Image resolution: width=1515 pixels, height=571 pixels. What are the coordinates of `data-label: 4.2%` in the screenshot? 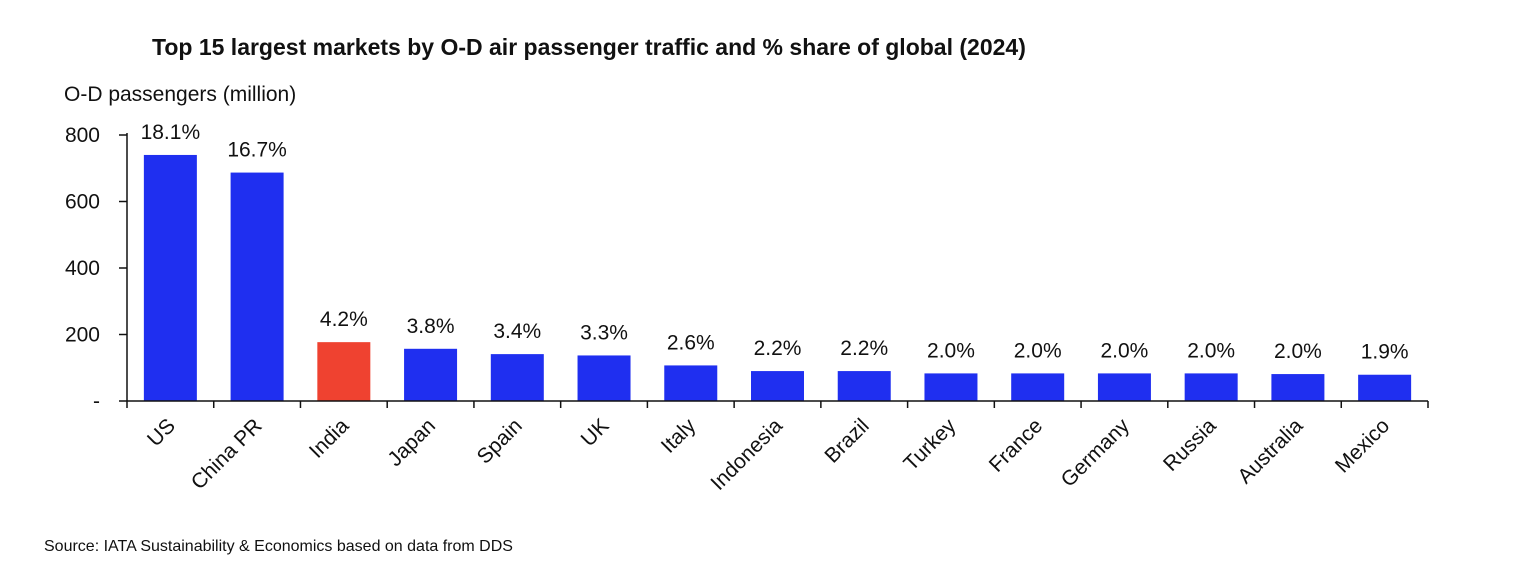 It's located at (344, 319).